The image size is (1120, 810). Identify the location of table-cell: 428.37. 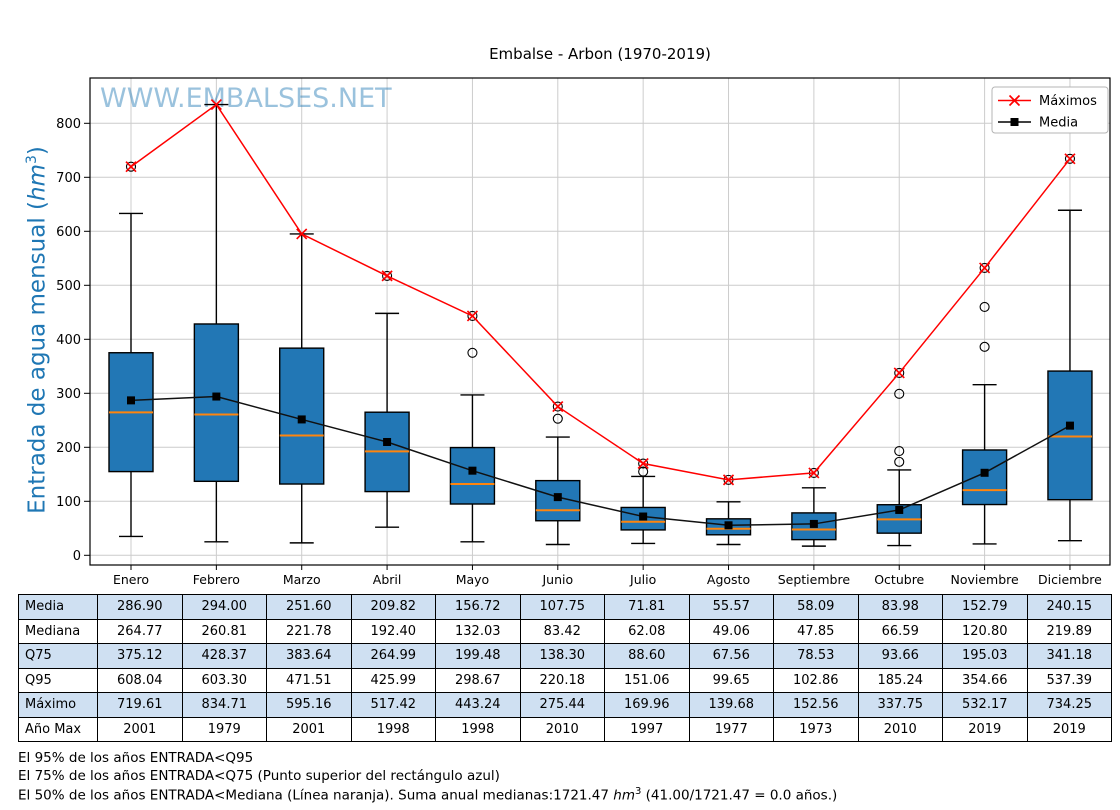
(224, 656).